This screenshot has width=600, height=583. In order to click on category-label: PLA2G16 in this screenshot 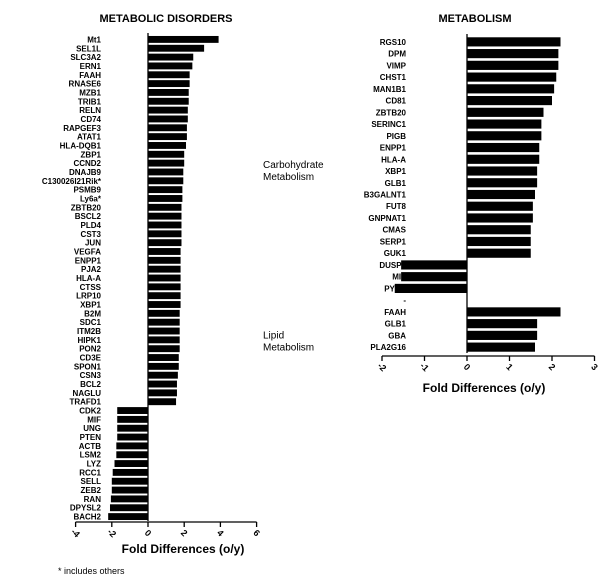, I will do `click(388, 347)`.